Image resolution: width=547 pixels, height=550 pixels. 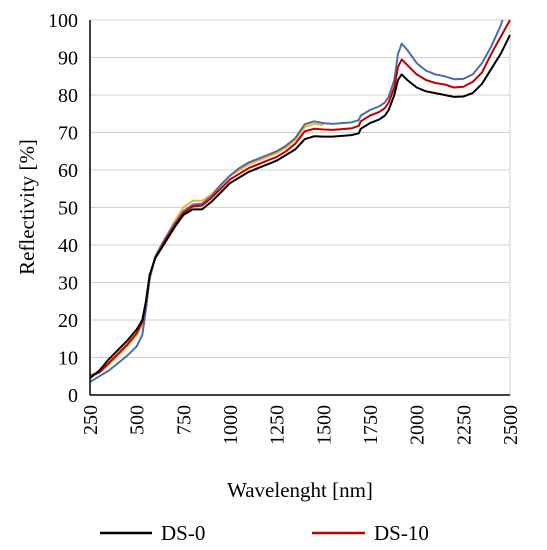 What do you see at coordinates (511, 425) in the screenshot?
I see `x-tick-label: 2500` at bounding box center [511, 425].